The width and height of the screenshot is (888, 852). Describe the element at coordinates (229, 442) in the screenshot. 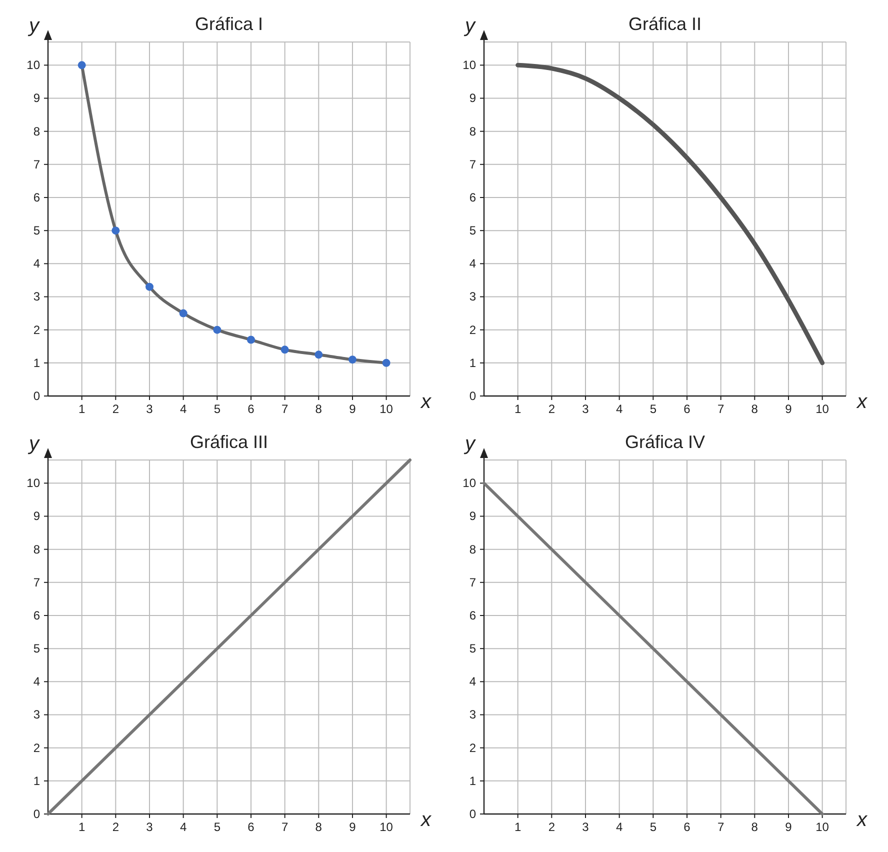

I see `chart-title: Gráfica III` at that location.